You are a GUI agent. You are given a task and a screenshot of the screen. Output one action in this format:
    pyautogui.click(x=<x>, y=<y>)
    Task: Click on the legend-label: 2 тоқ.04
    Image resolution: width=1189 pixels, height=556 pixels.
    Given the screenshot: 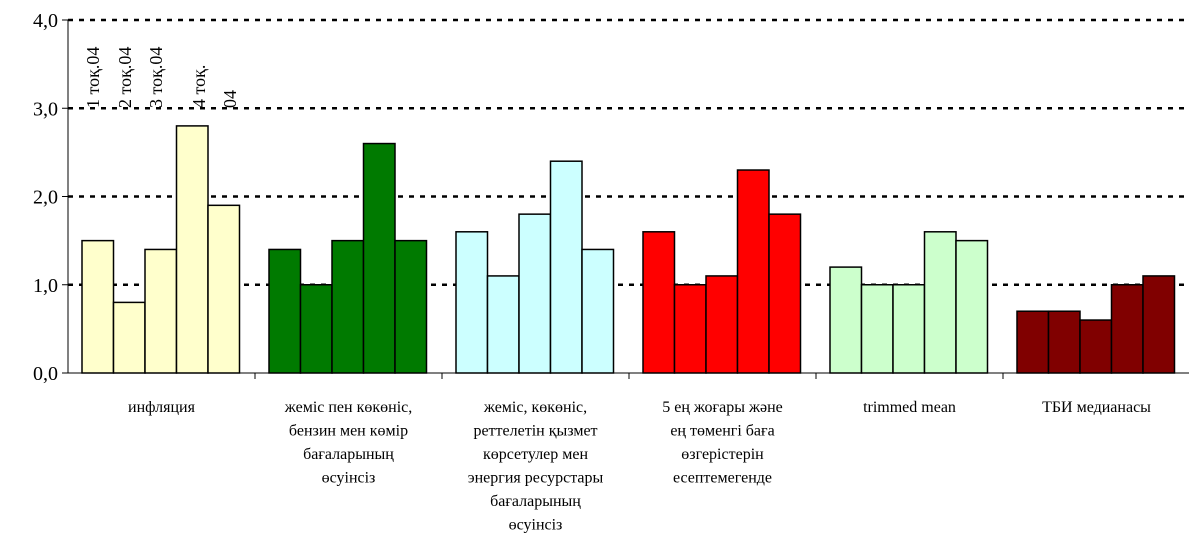 What is the action you would take?
    pyautogui.click(x=125, y=77)
    